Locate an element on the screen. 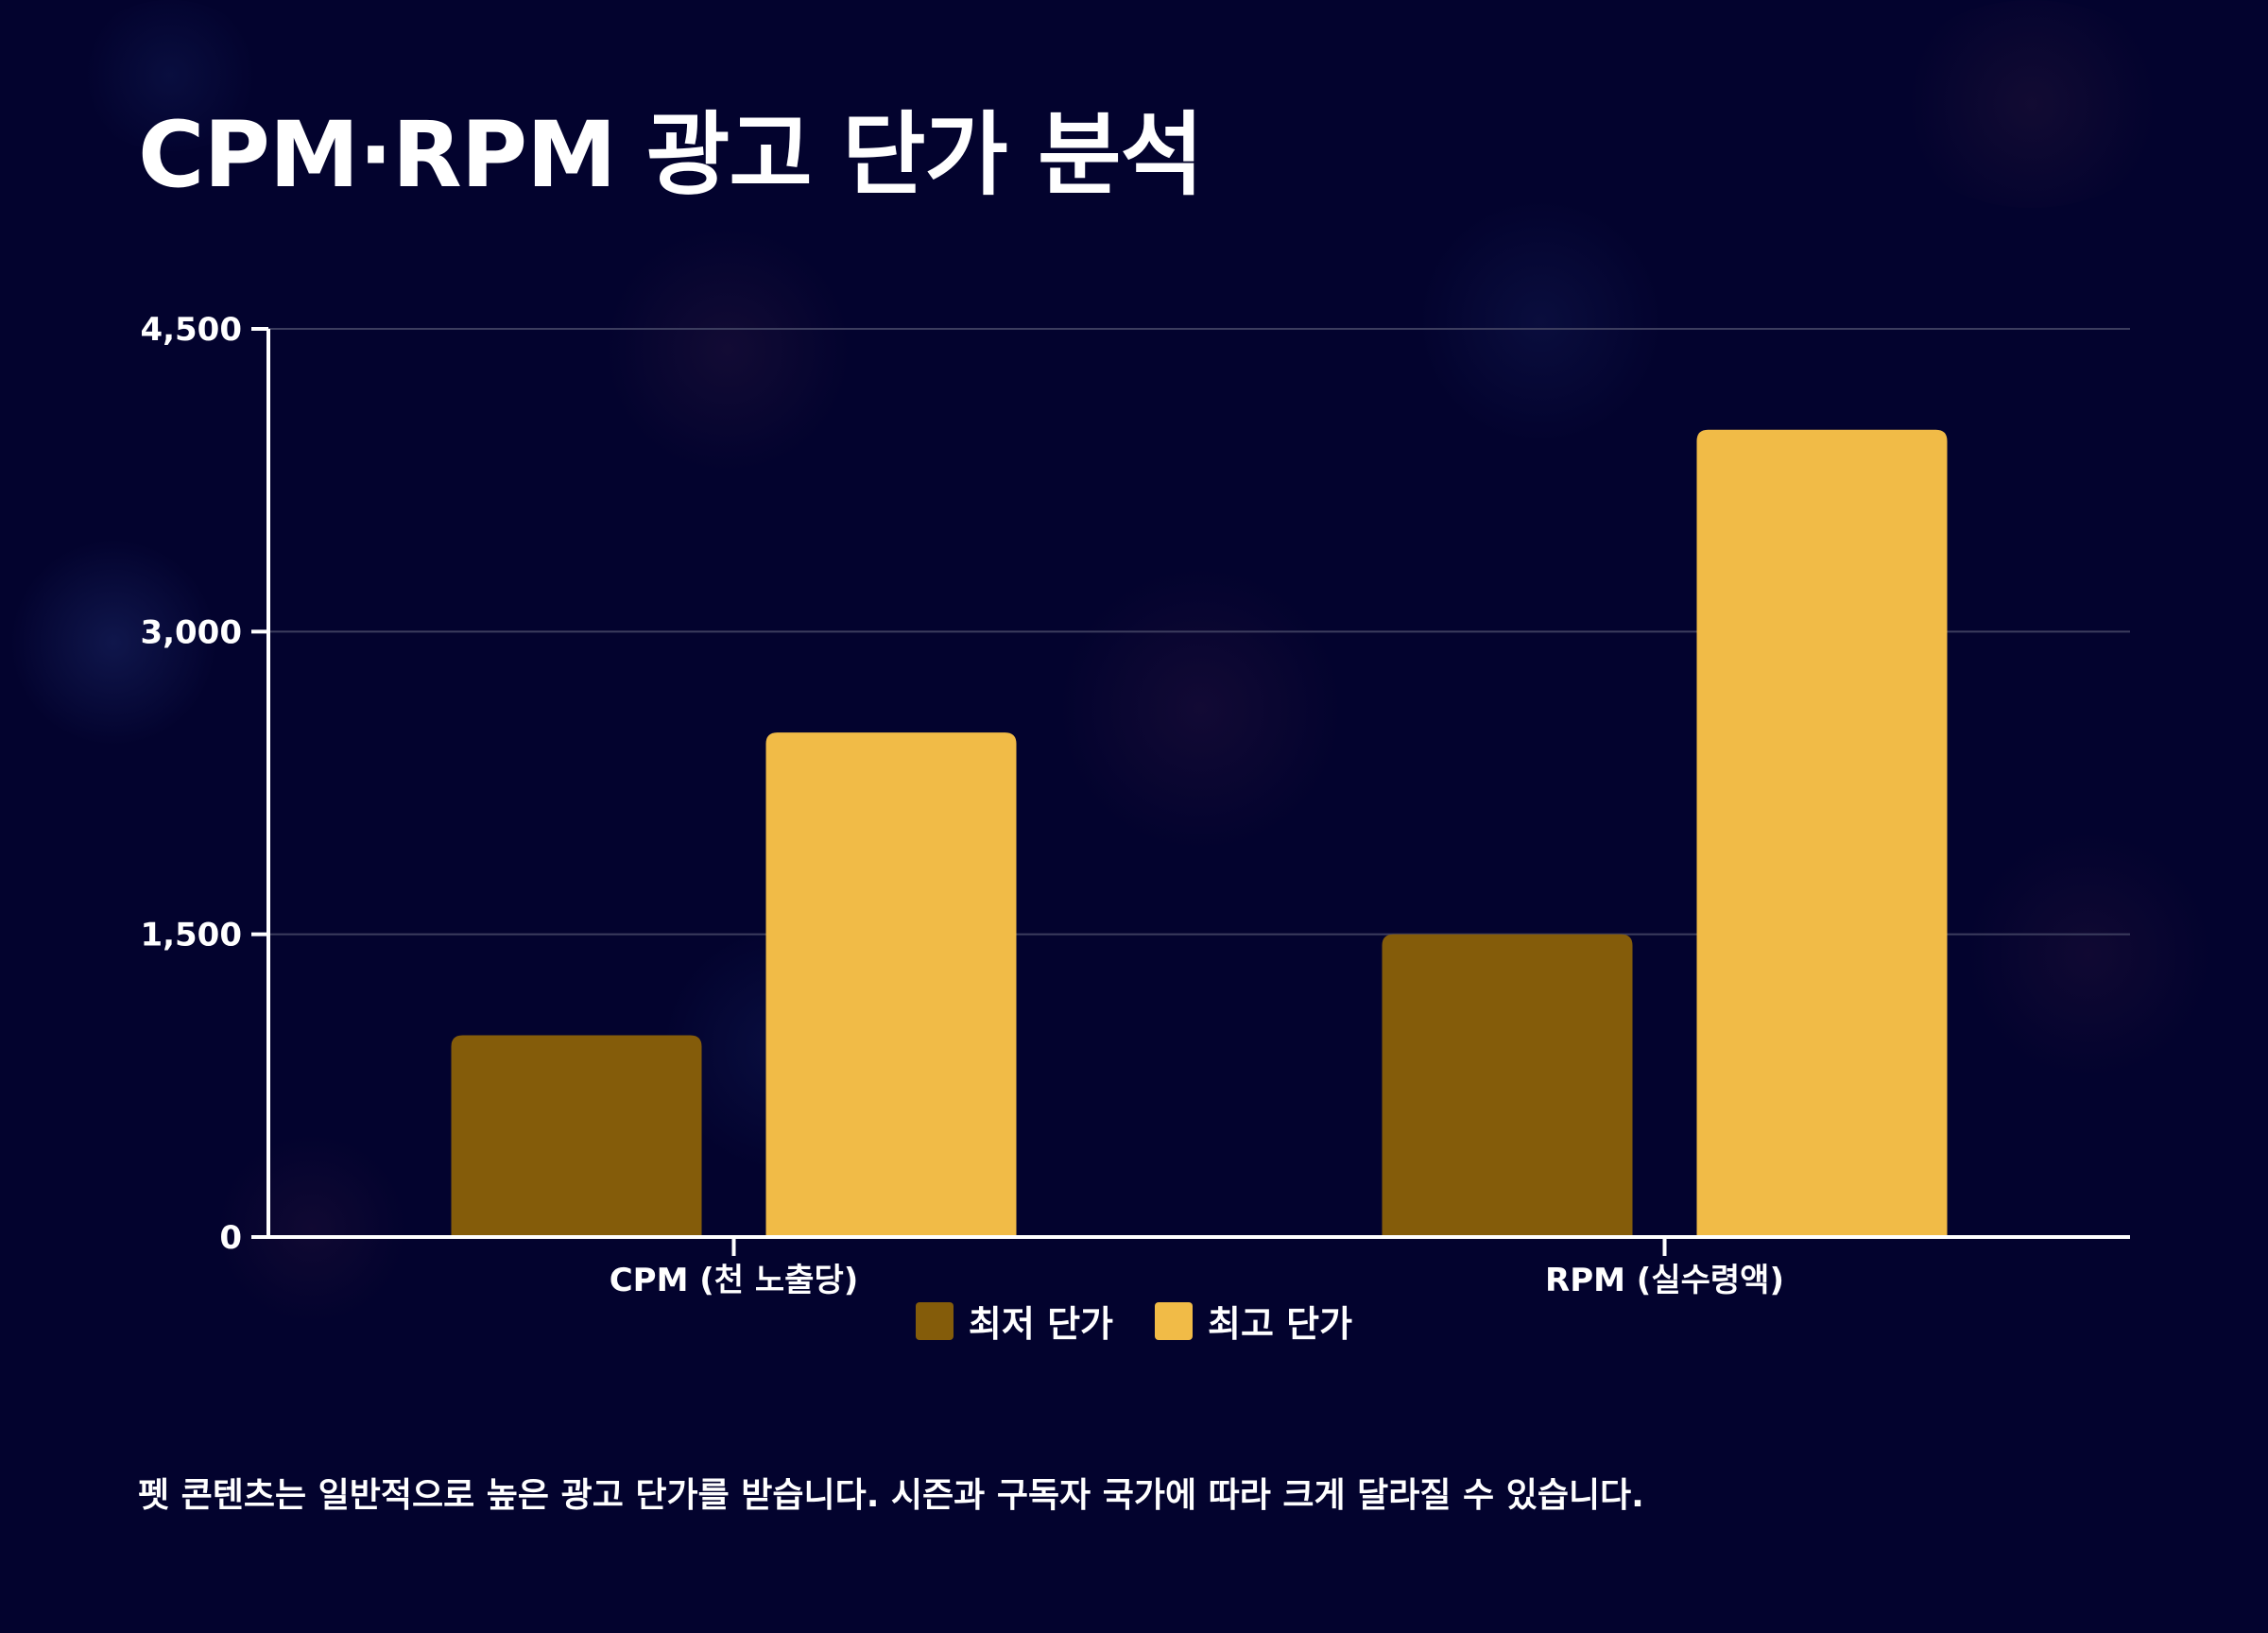 This screenshot has width=2268, height=1633. y-tick-label: 0 is located at coordinates (230, 1238).